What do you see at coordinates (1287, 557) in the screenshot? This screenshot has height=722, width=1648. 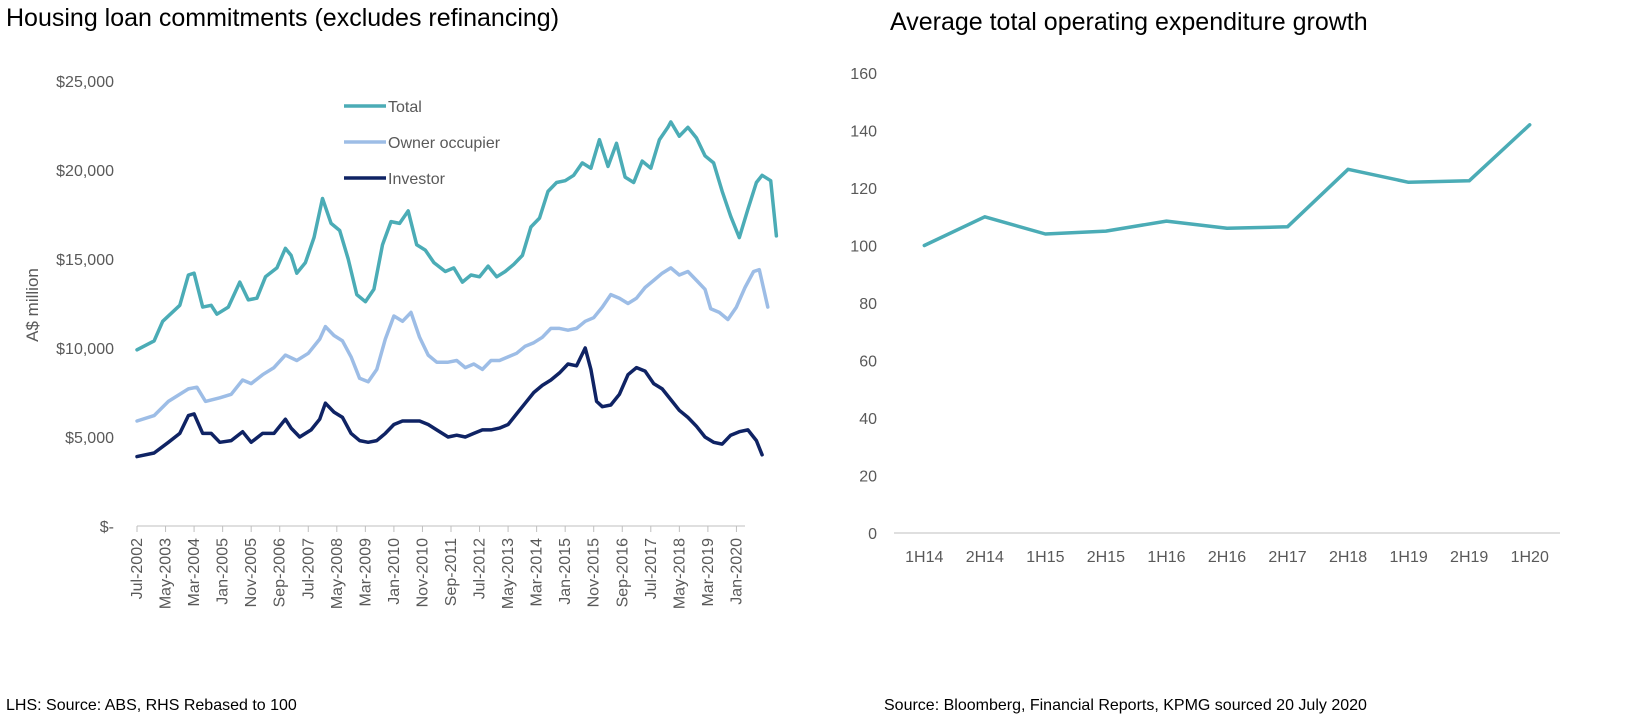 I see `right-x-tick-label: 2H17` at bounding box center [1287, 557].